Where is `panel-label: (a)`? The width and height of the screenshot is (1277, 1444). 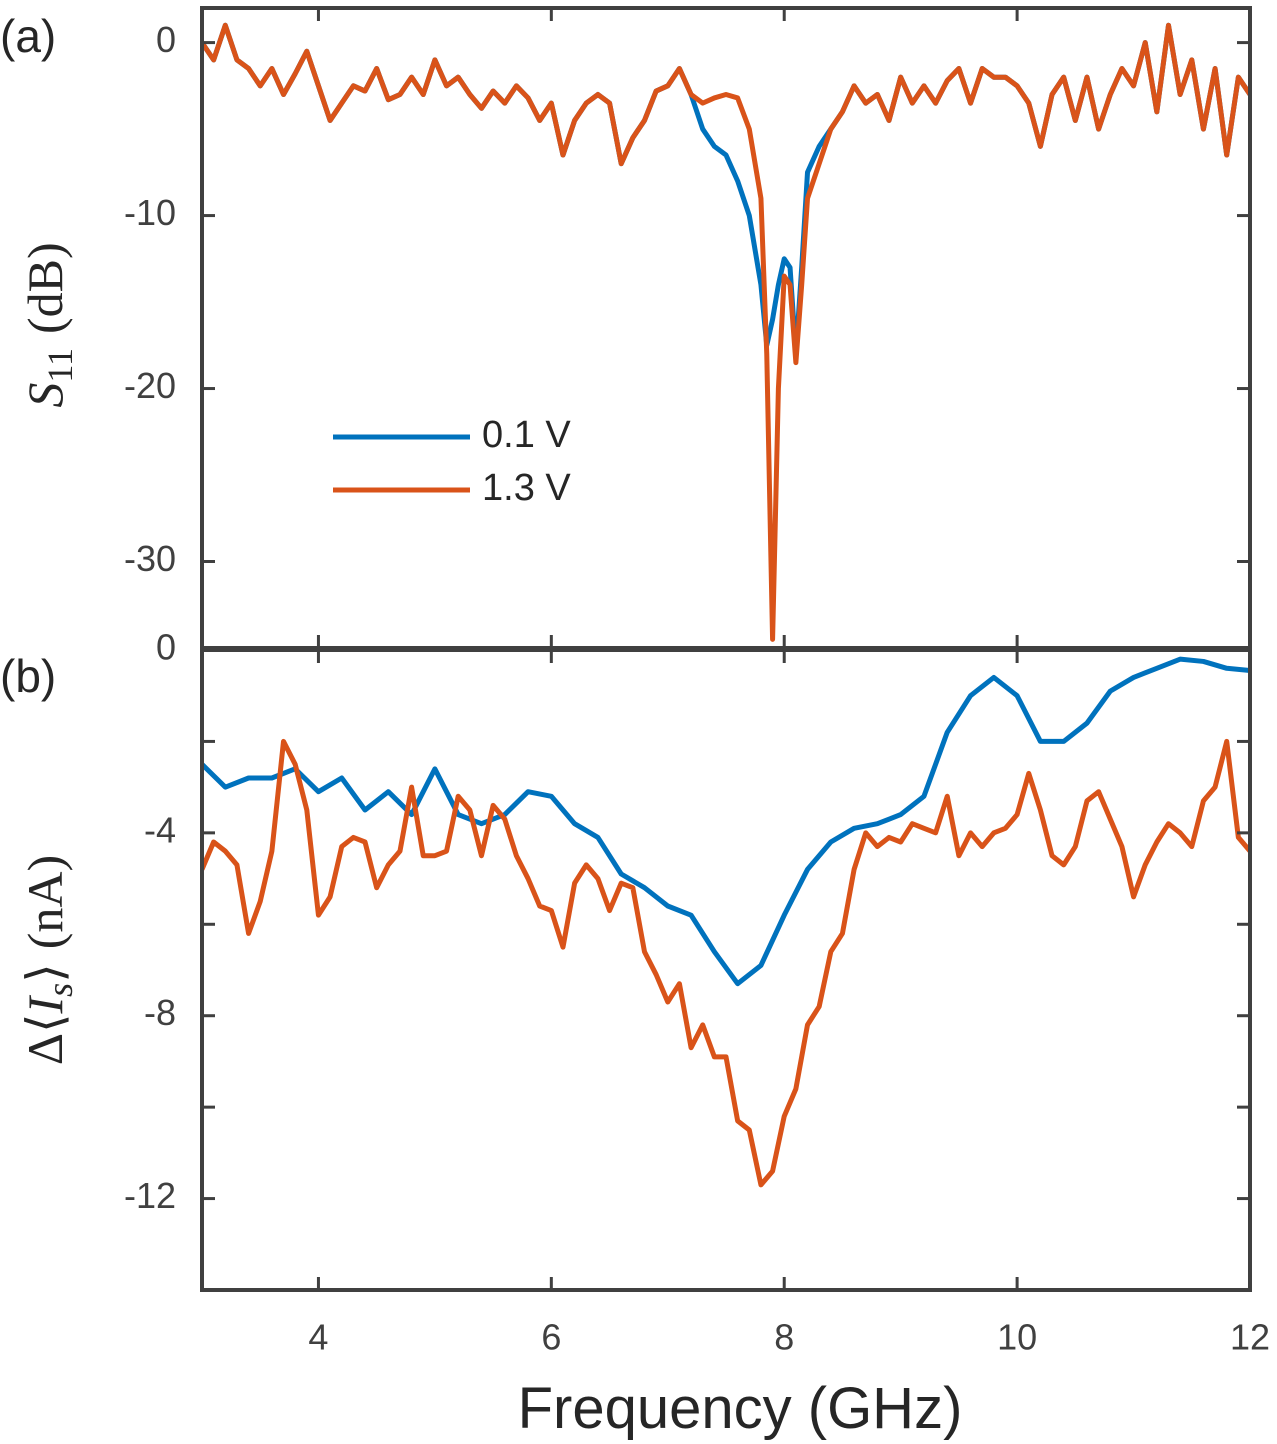
panel-label: (a) is located at coordinates (28, 36).